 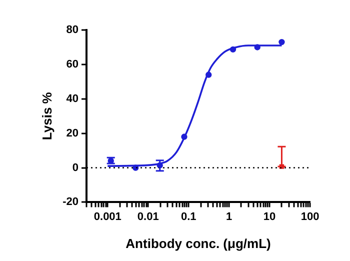 I want to click on x-tick-label: 0.001, so click(x=108, y=216).